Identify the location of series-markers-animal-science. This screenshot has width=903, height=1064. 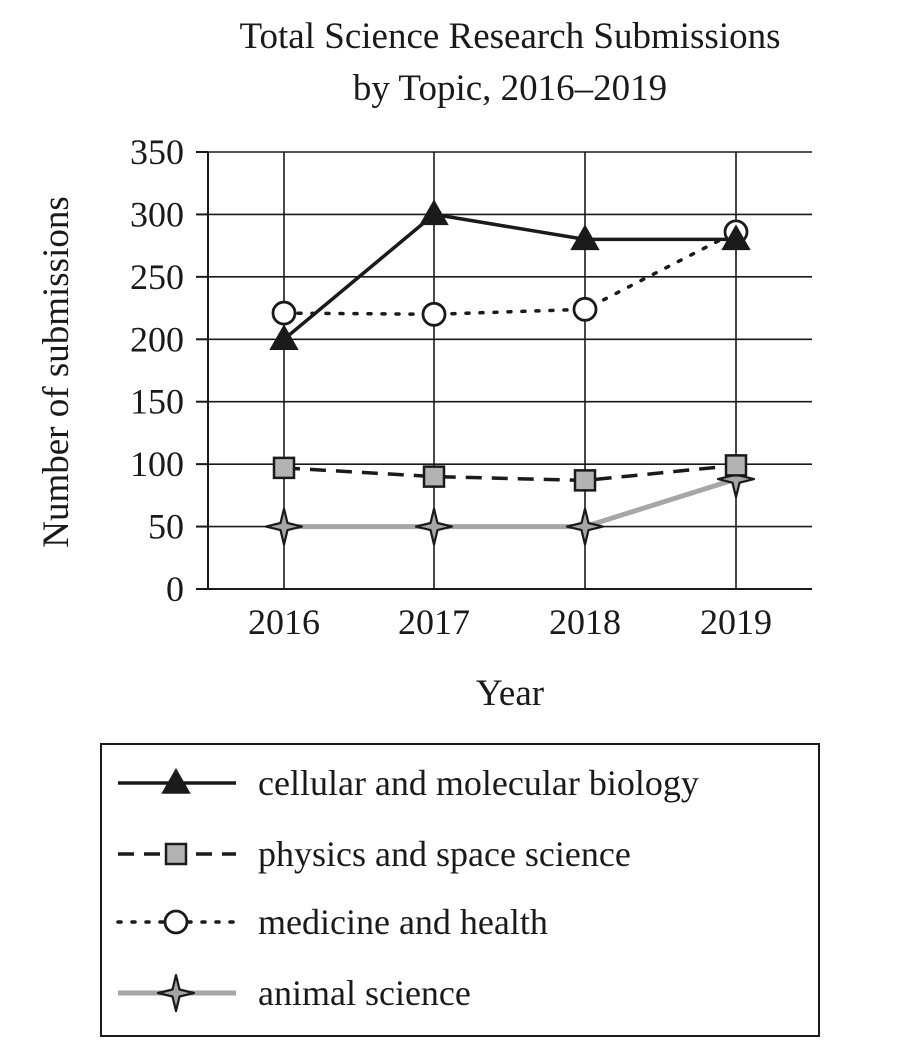
(510, 503).